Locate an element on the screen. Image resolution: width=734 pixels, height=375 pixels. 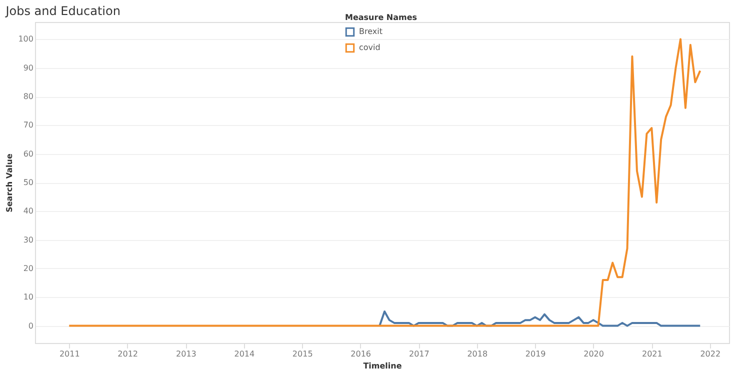
legend-label: Brexit is located at coordinates (370, 31).